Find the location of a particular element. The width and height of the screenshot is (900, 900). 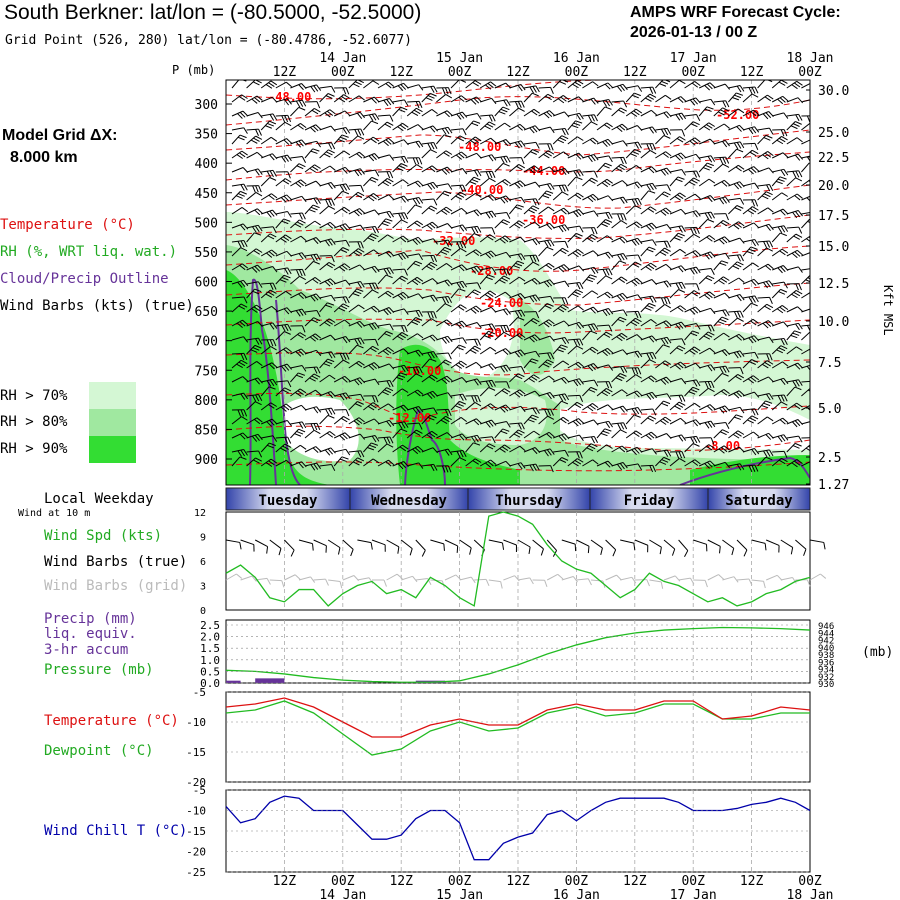

bottom-hour-label: 00Z is located at coordinates (343, 881).